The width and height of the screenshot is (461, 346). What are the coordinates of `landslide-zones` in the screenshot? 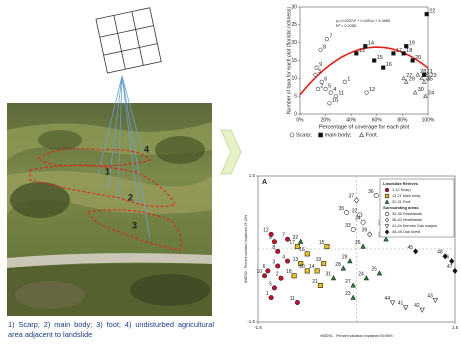 It's located at (105, 199).